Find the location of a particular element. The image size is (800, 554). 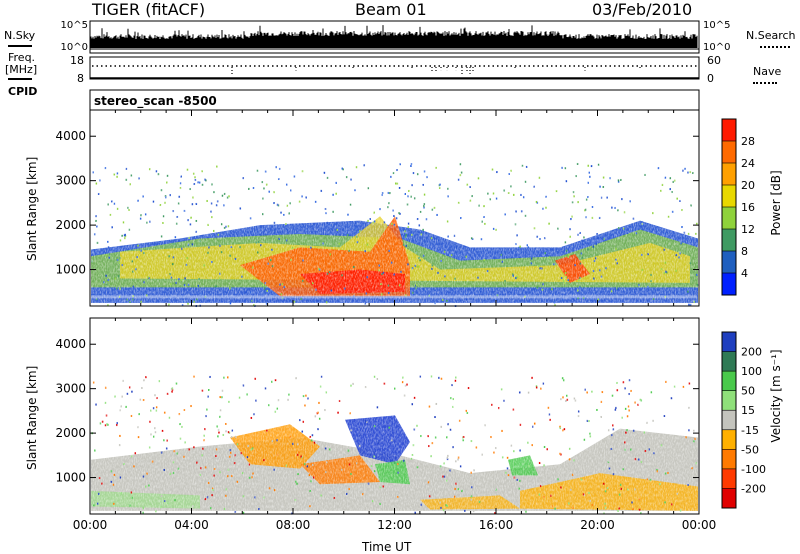

nave-tick-top: 60 is located at coordinates (714, 60).